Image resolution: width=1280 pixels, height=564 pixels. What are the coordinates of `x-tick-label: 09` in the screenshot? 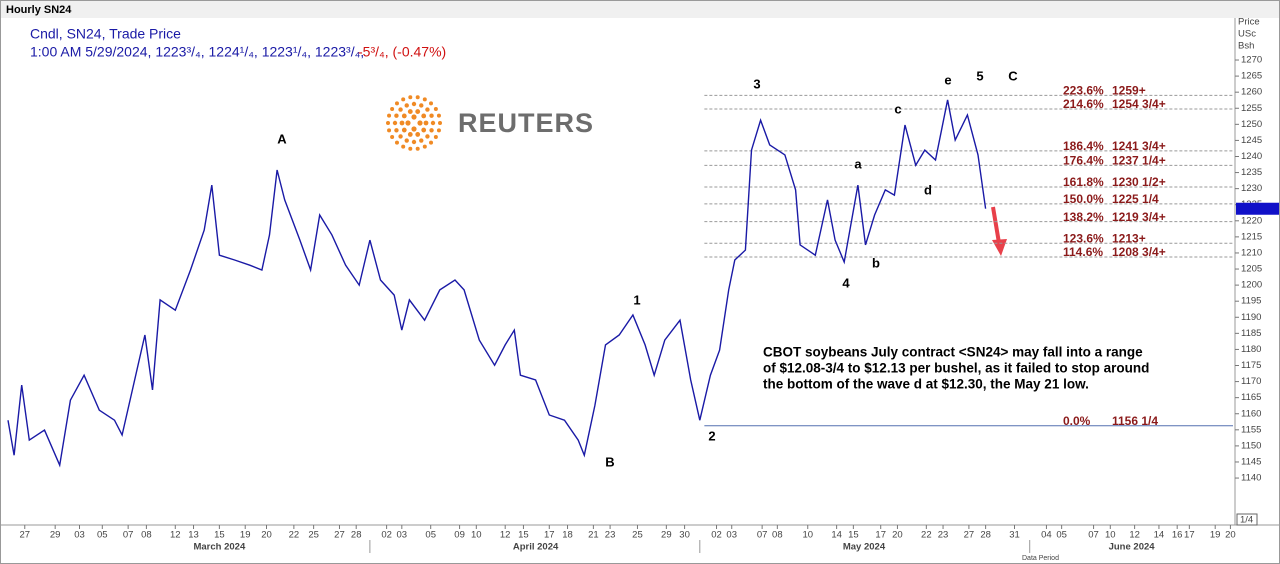 It's located at (459, 535).